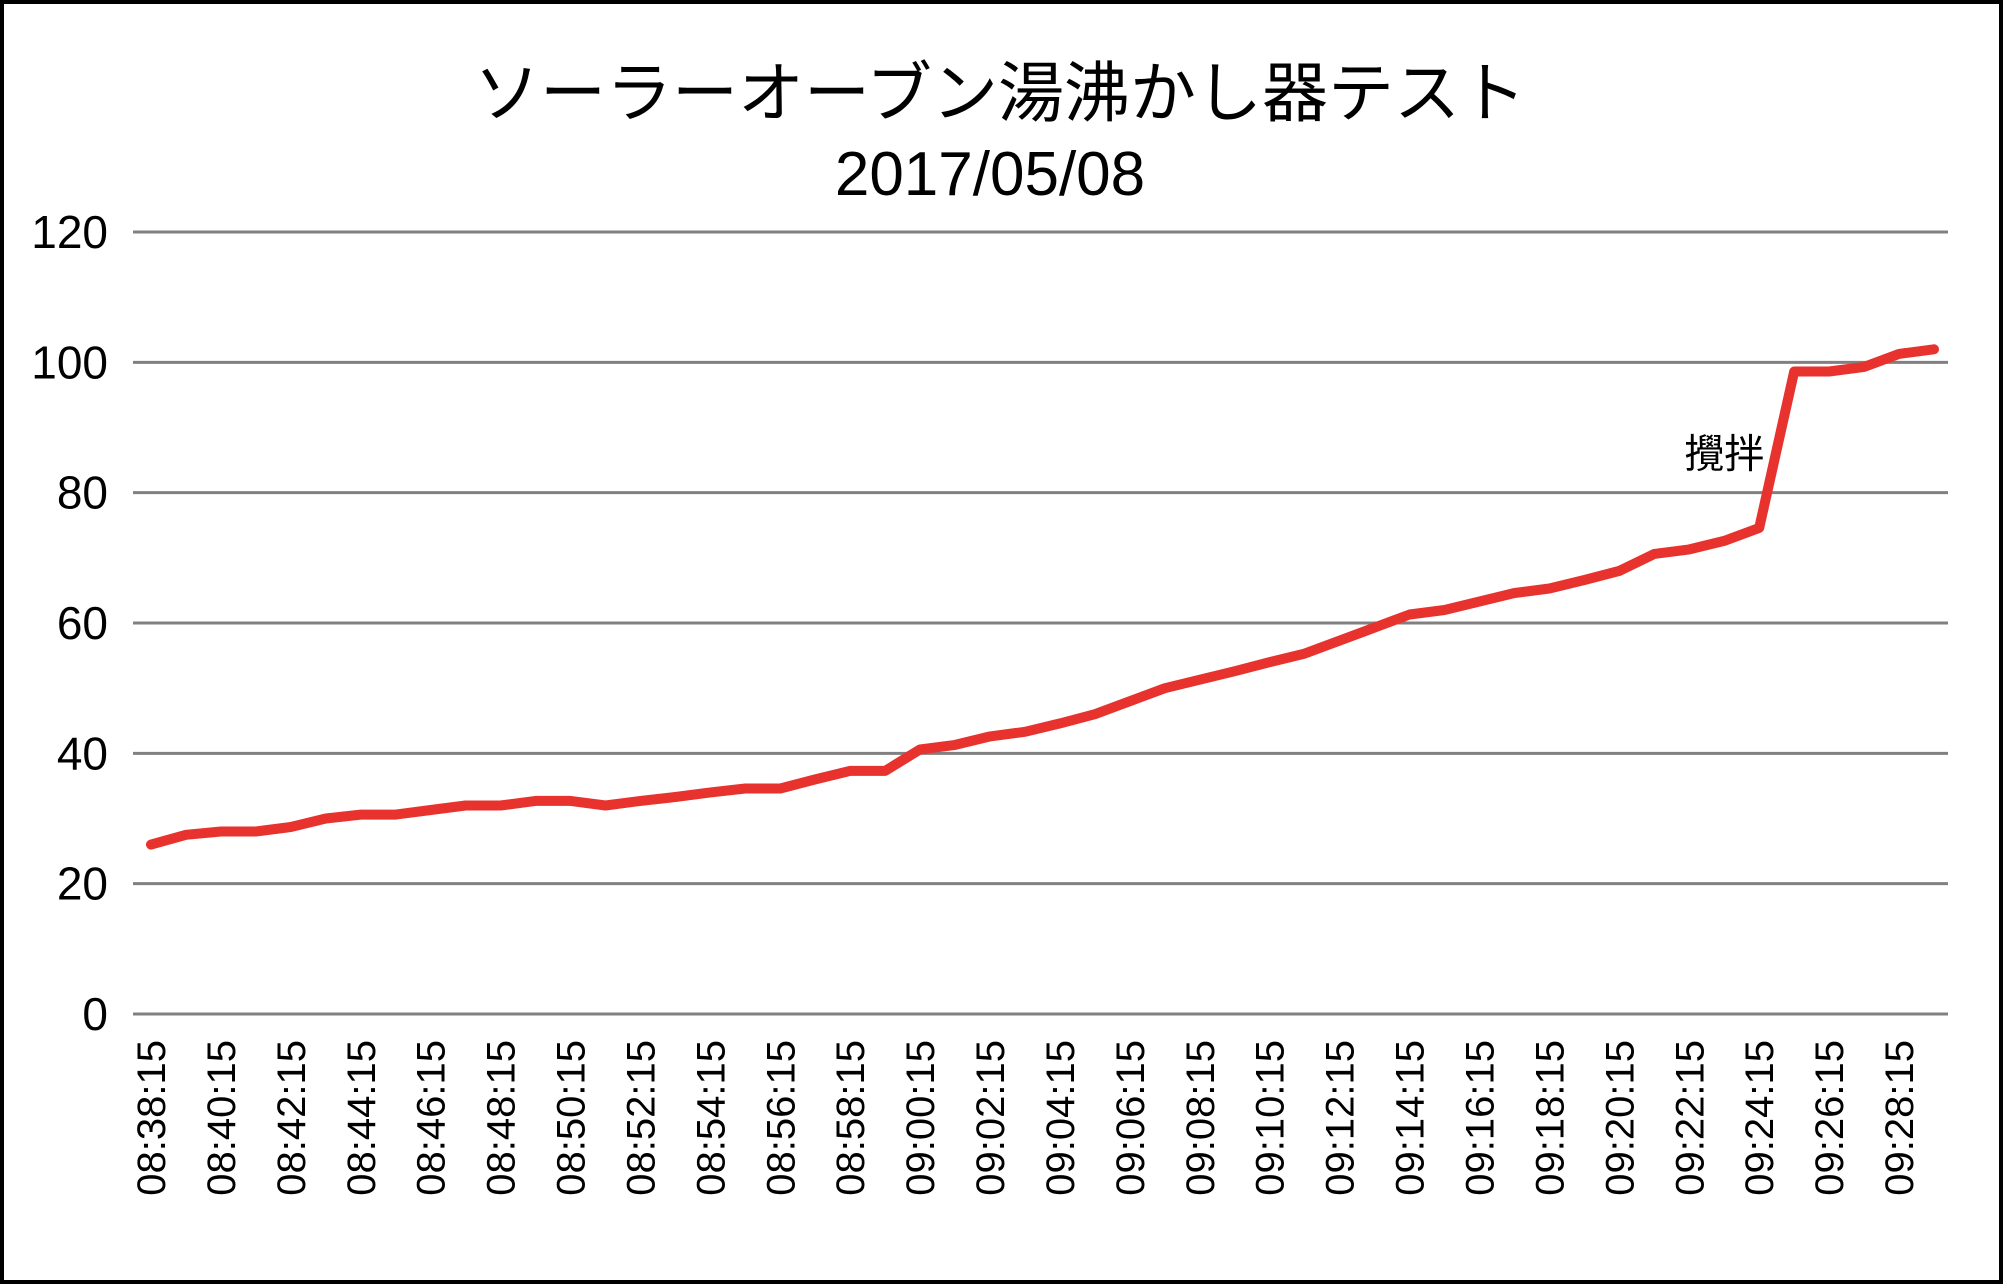  What do you see at coordinates (69, 362) in the screenshot?
I see `y-tick-label: 100` at bounding box center [69, 362].